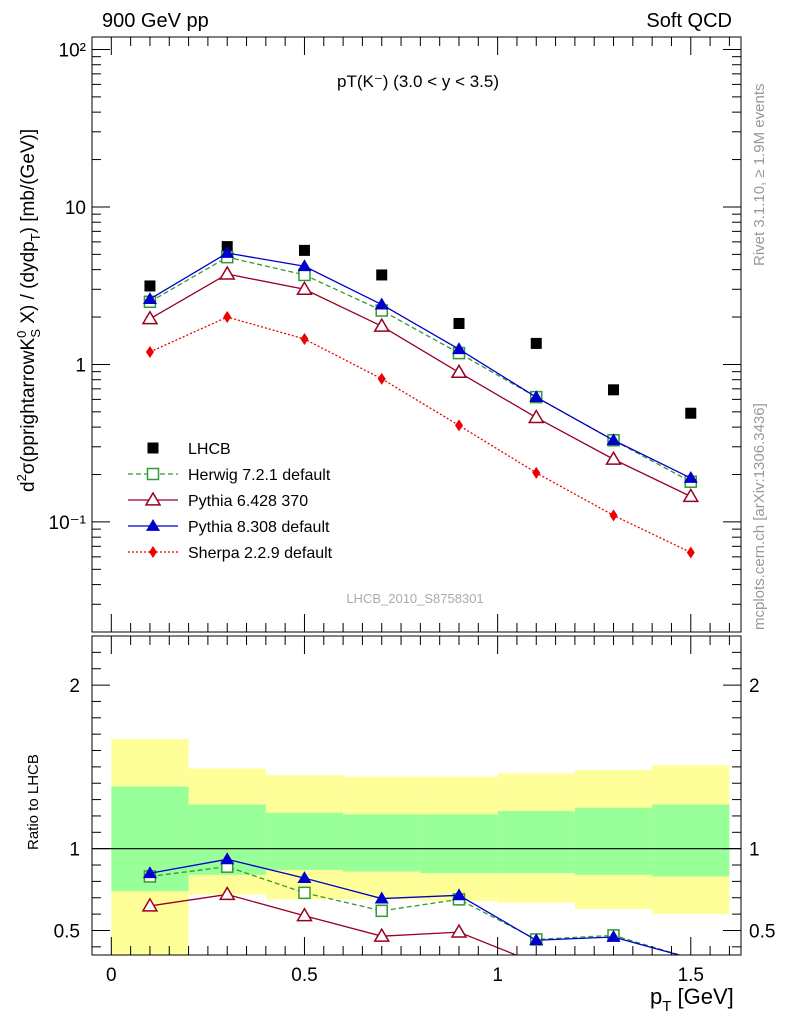 The width and height of the screenshot is (786, 1024). I want to click on x-tick-label: 0, so click(111, 975).